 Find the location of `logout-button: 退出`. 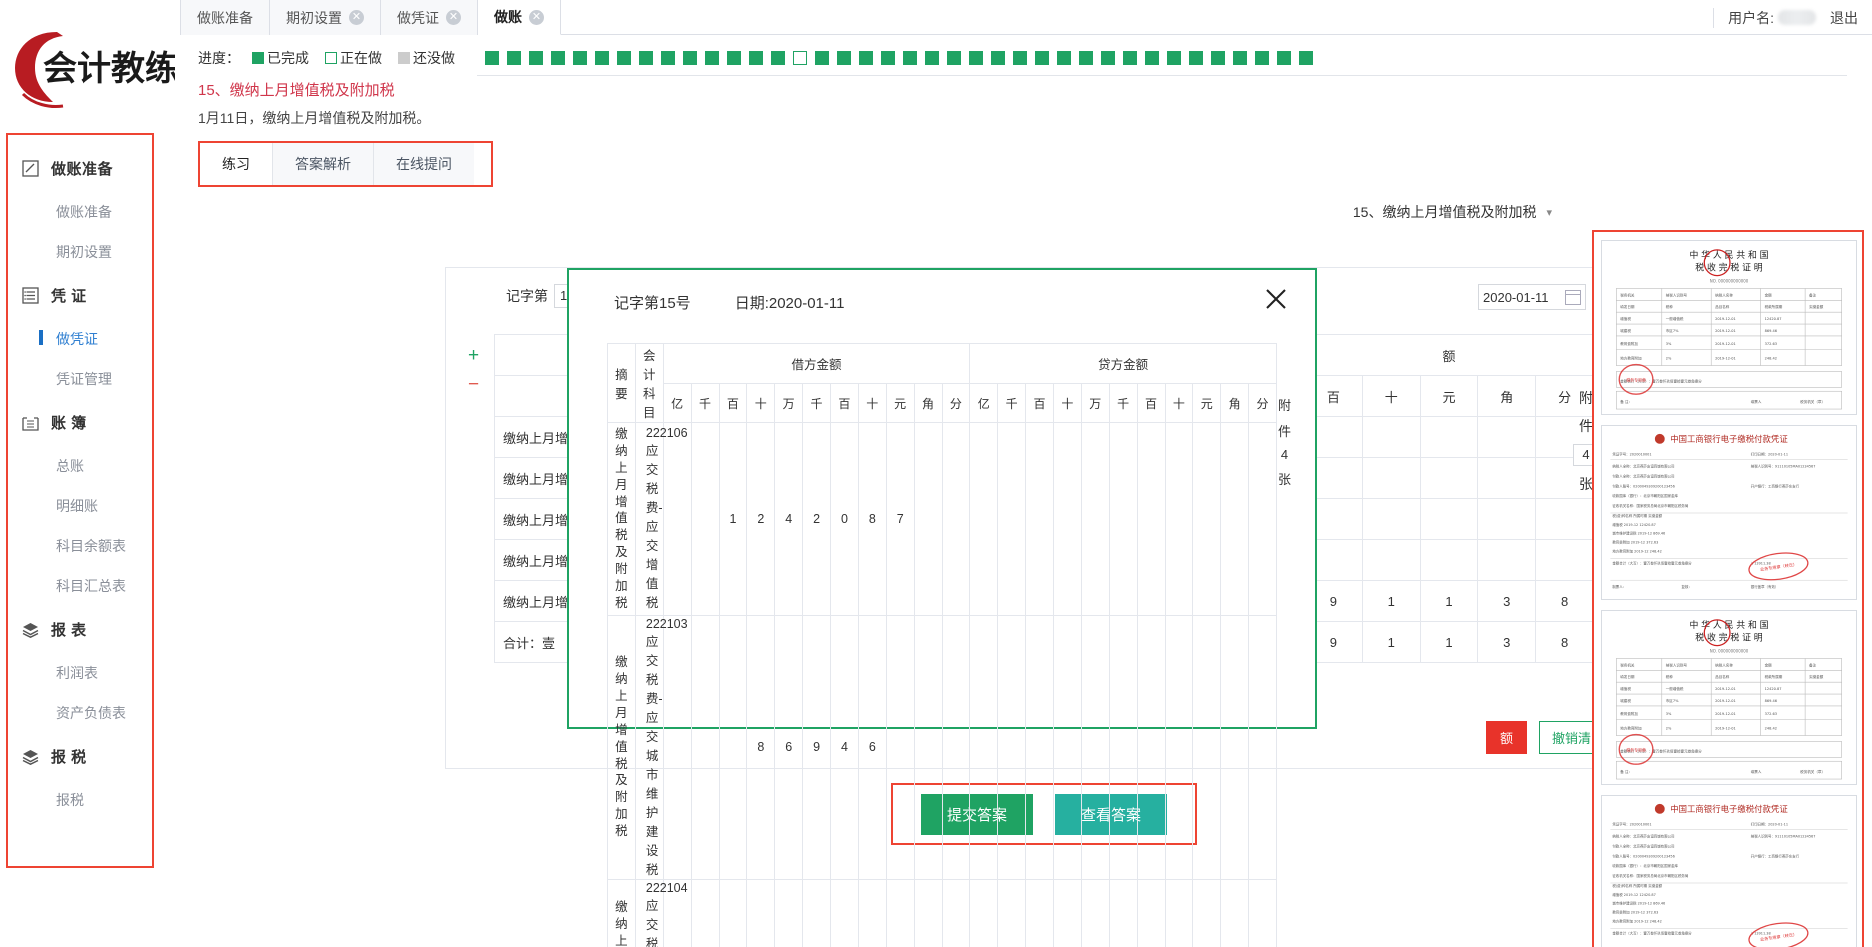

logout-button: 退出 is located at coordinates (1844, 17).